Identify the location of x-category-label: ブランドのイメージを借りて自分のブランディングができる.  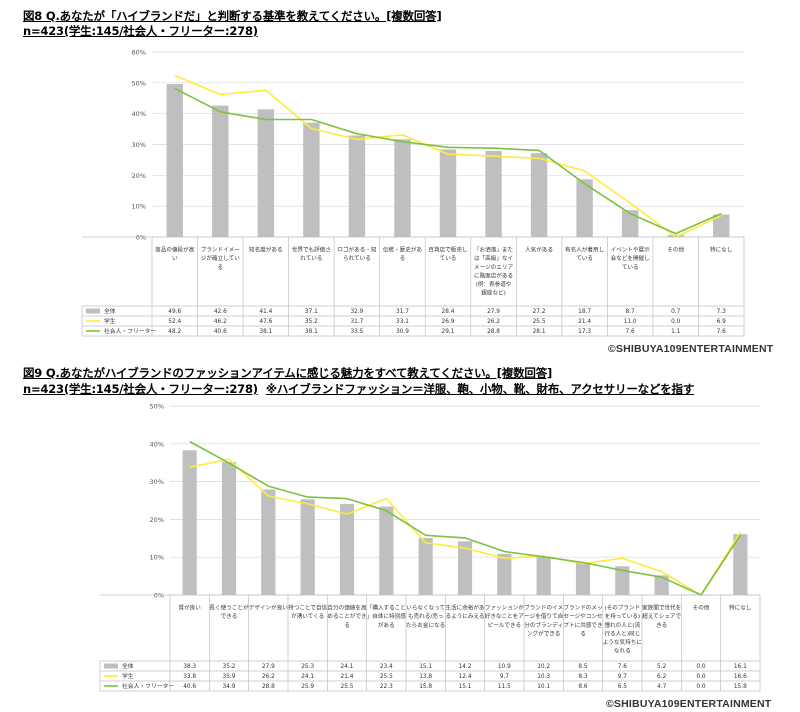
(543, 621).